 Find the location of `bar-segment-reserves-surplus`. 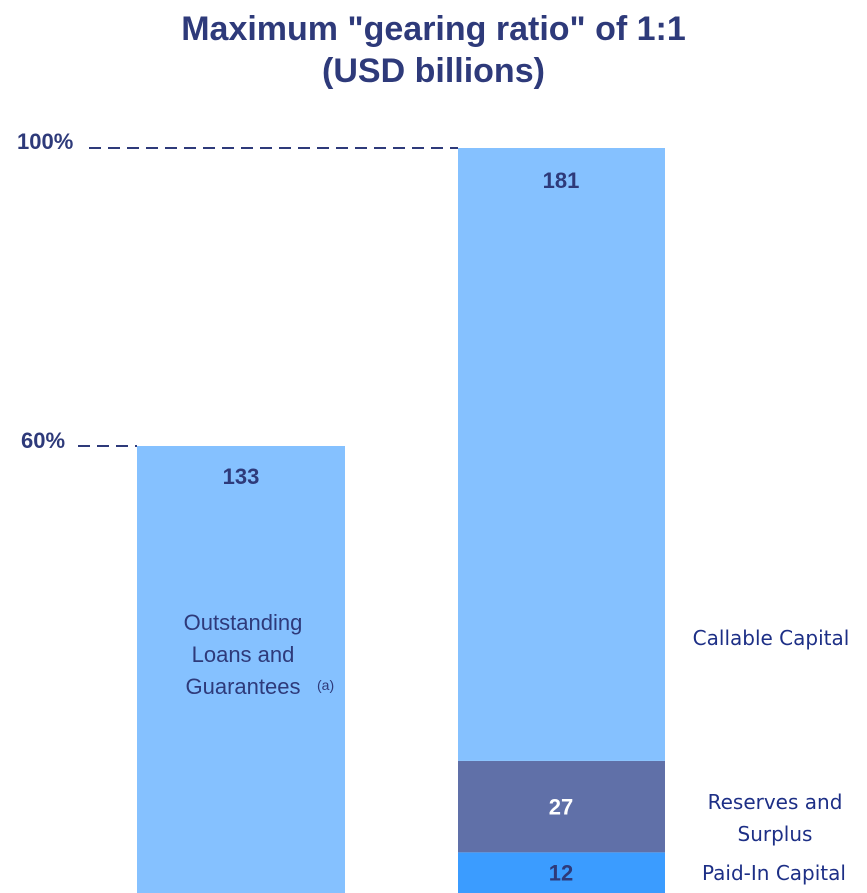

bar-segment-reserves-surplus is located at coordinates (561, 806).